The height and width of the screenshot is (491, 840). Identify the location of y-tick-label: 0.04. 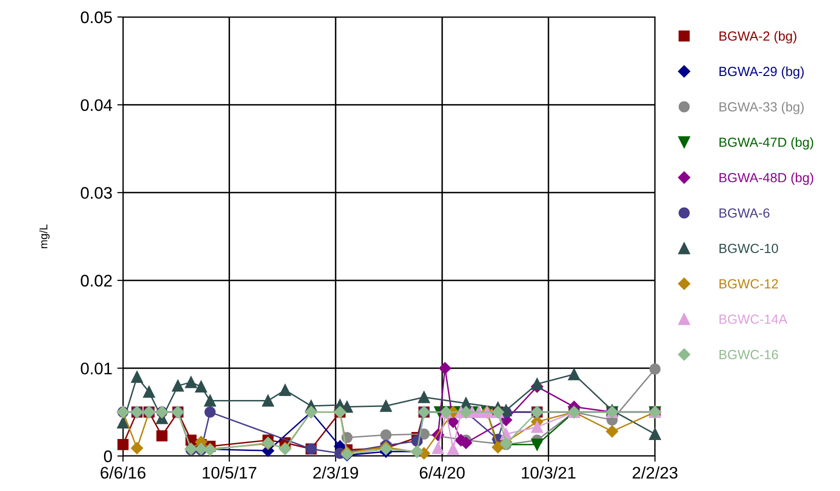
(96, 105).